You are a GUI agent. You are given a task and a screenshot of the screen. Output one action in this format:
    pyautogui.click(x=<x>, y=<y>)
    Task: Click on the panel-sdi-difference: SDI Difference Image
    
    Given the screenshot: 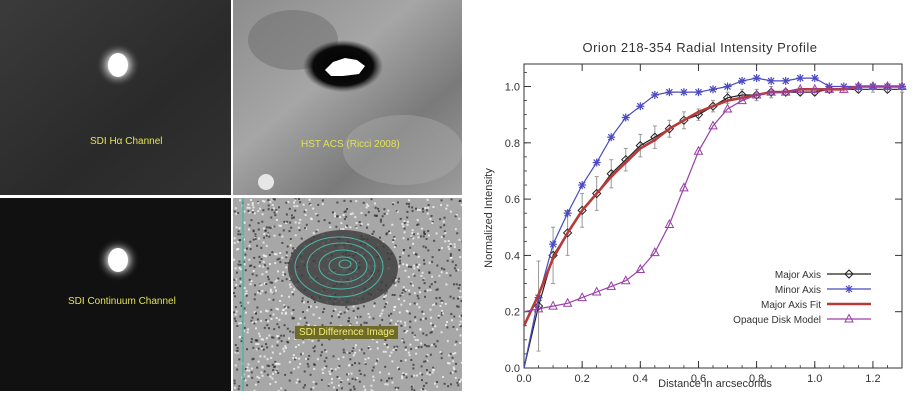 What is the action you would take?
    pyautogui.click(x=347, y=294)
    